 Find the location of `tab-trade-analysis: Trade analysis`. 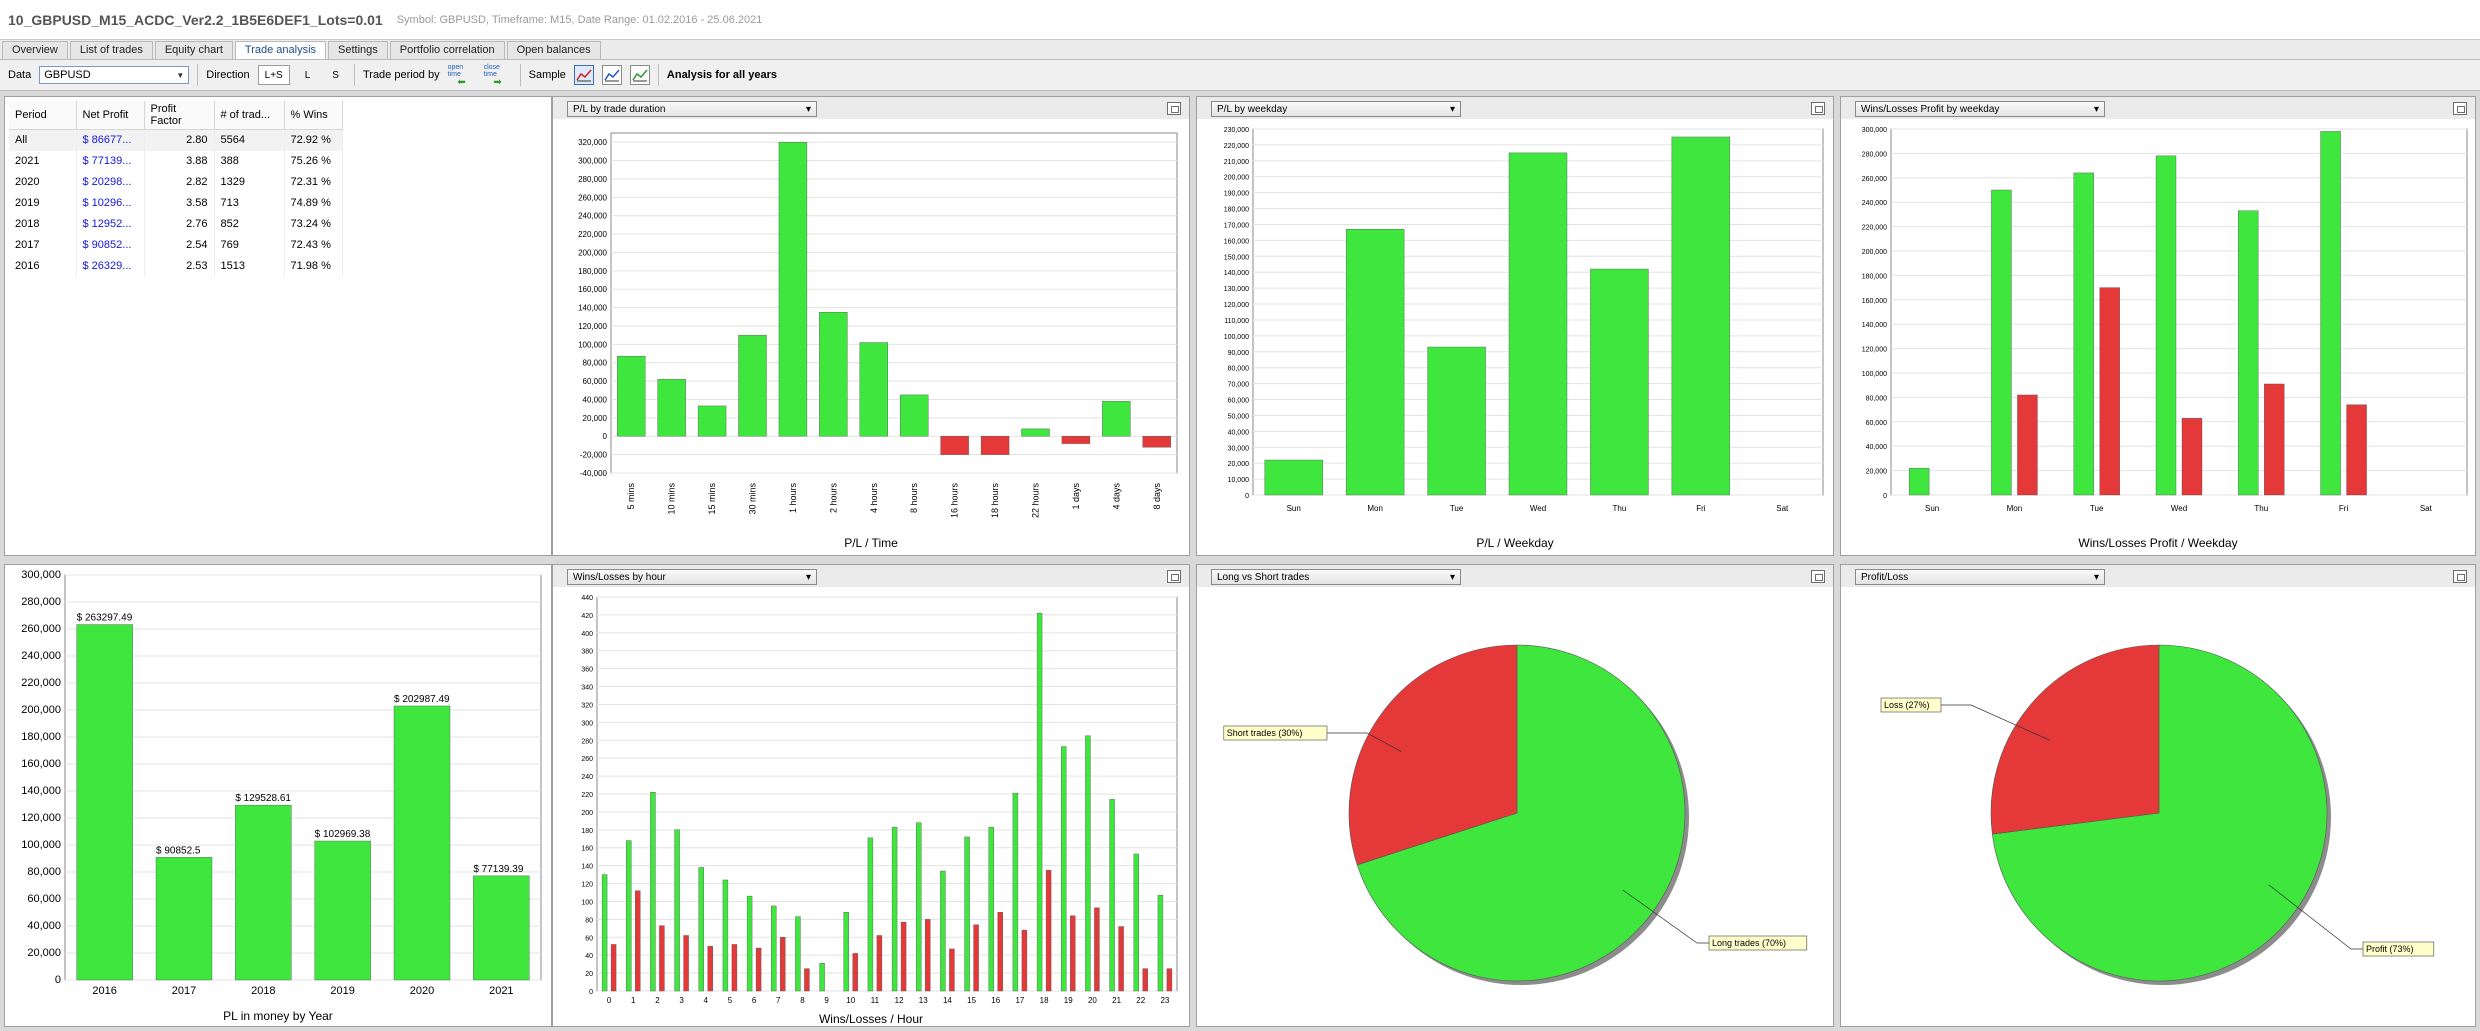

tab-trade-analysis: Trade analysis is located at coordinates (280, 50).